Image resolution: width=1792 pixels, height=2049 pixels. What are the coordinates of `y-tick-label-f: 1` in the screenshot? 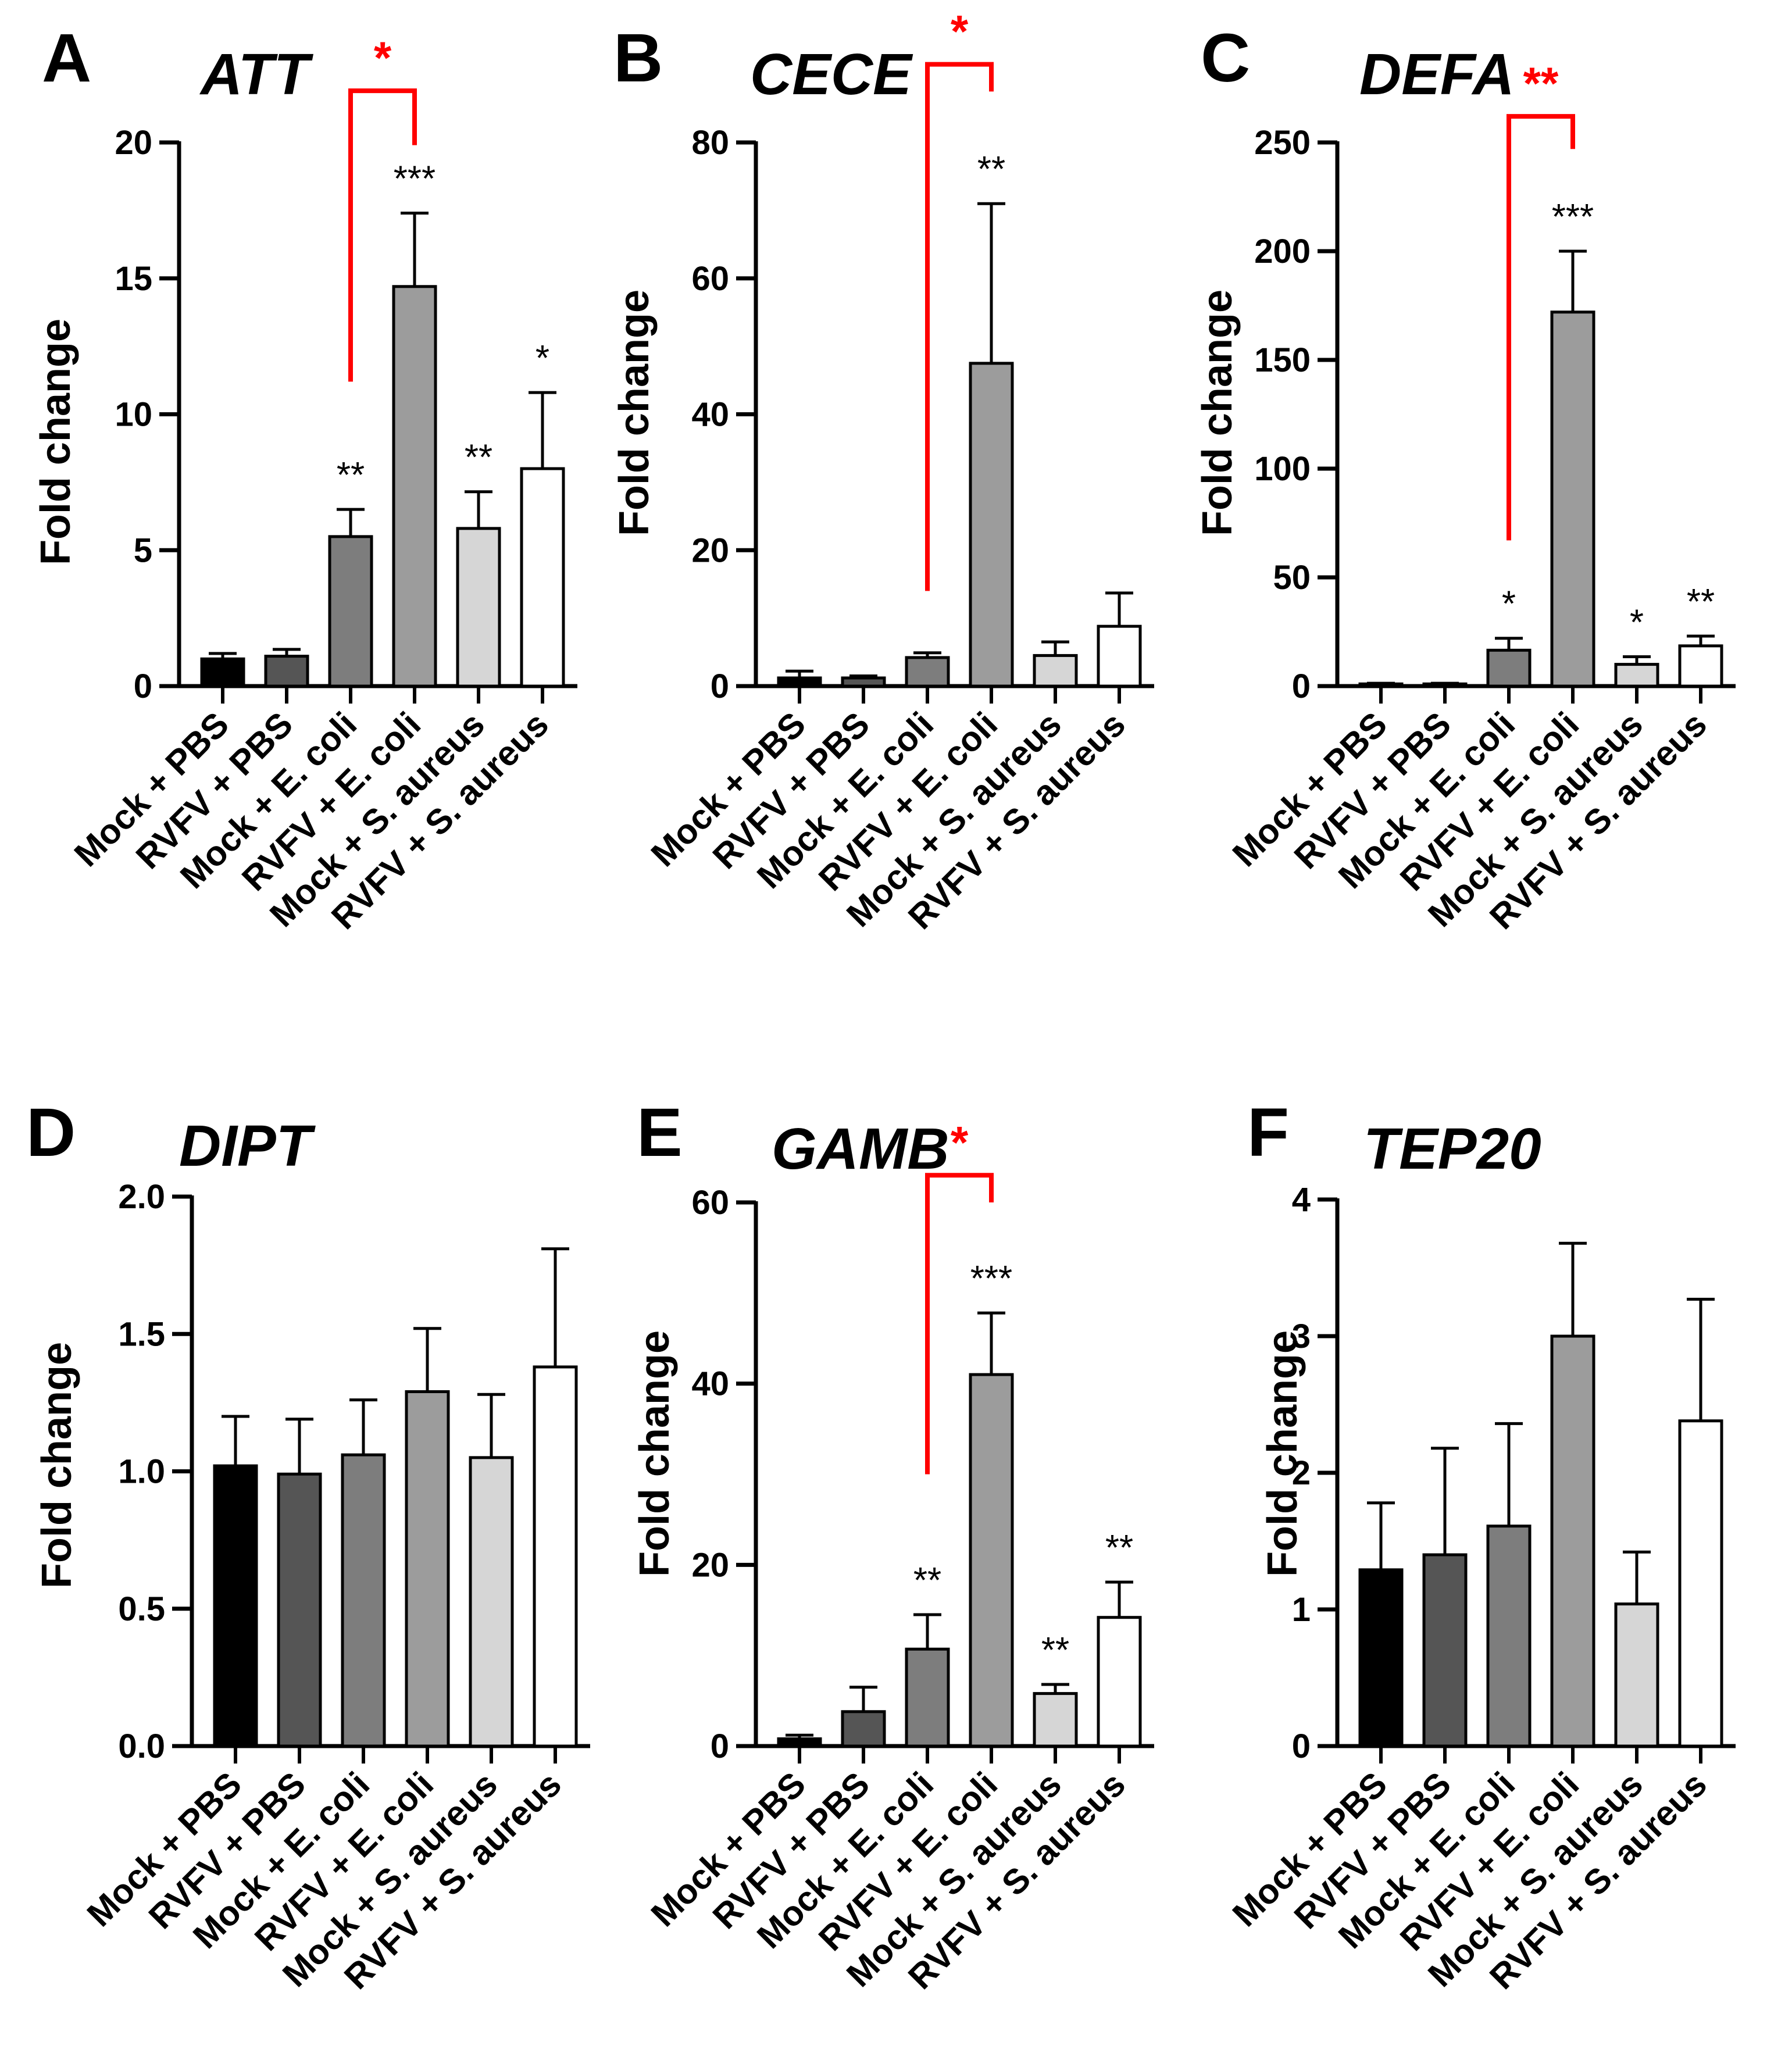 It's located at (1302, 1610).